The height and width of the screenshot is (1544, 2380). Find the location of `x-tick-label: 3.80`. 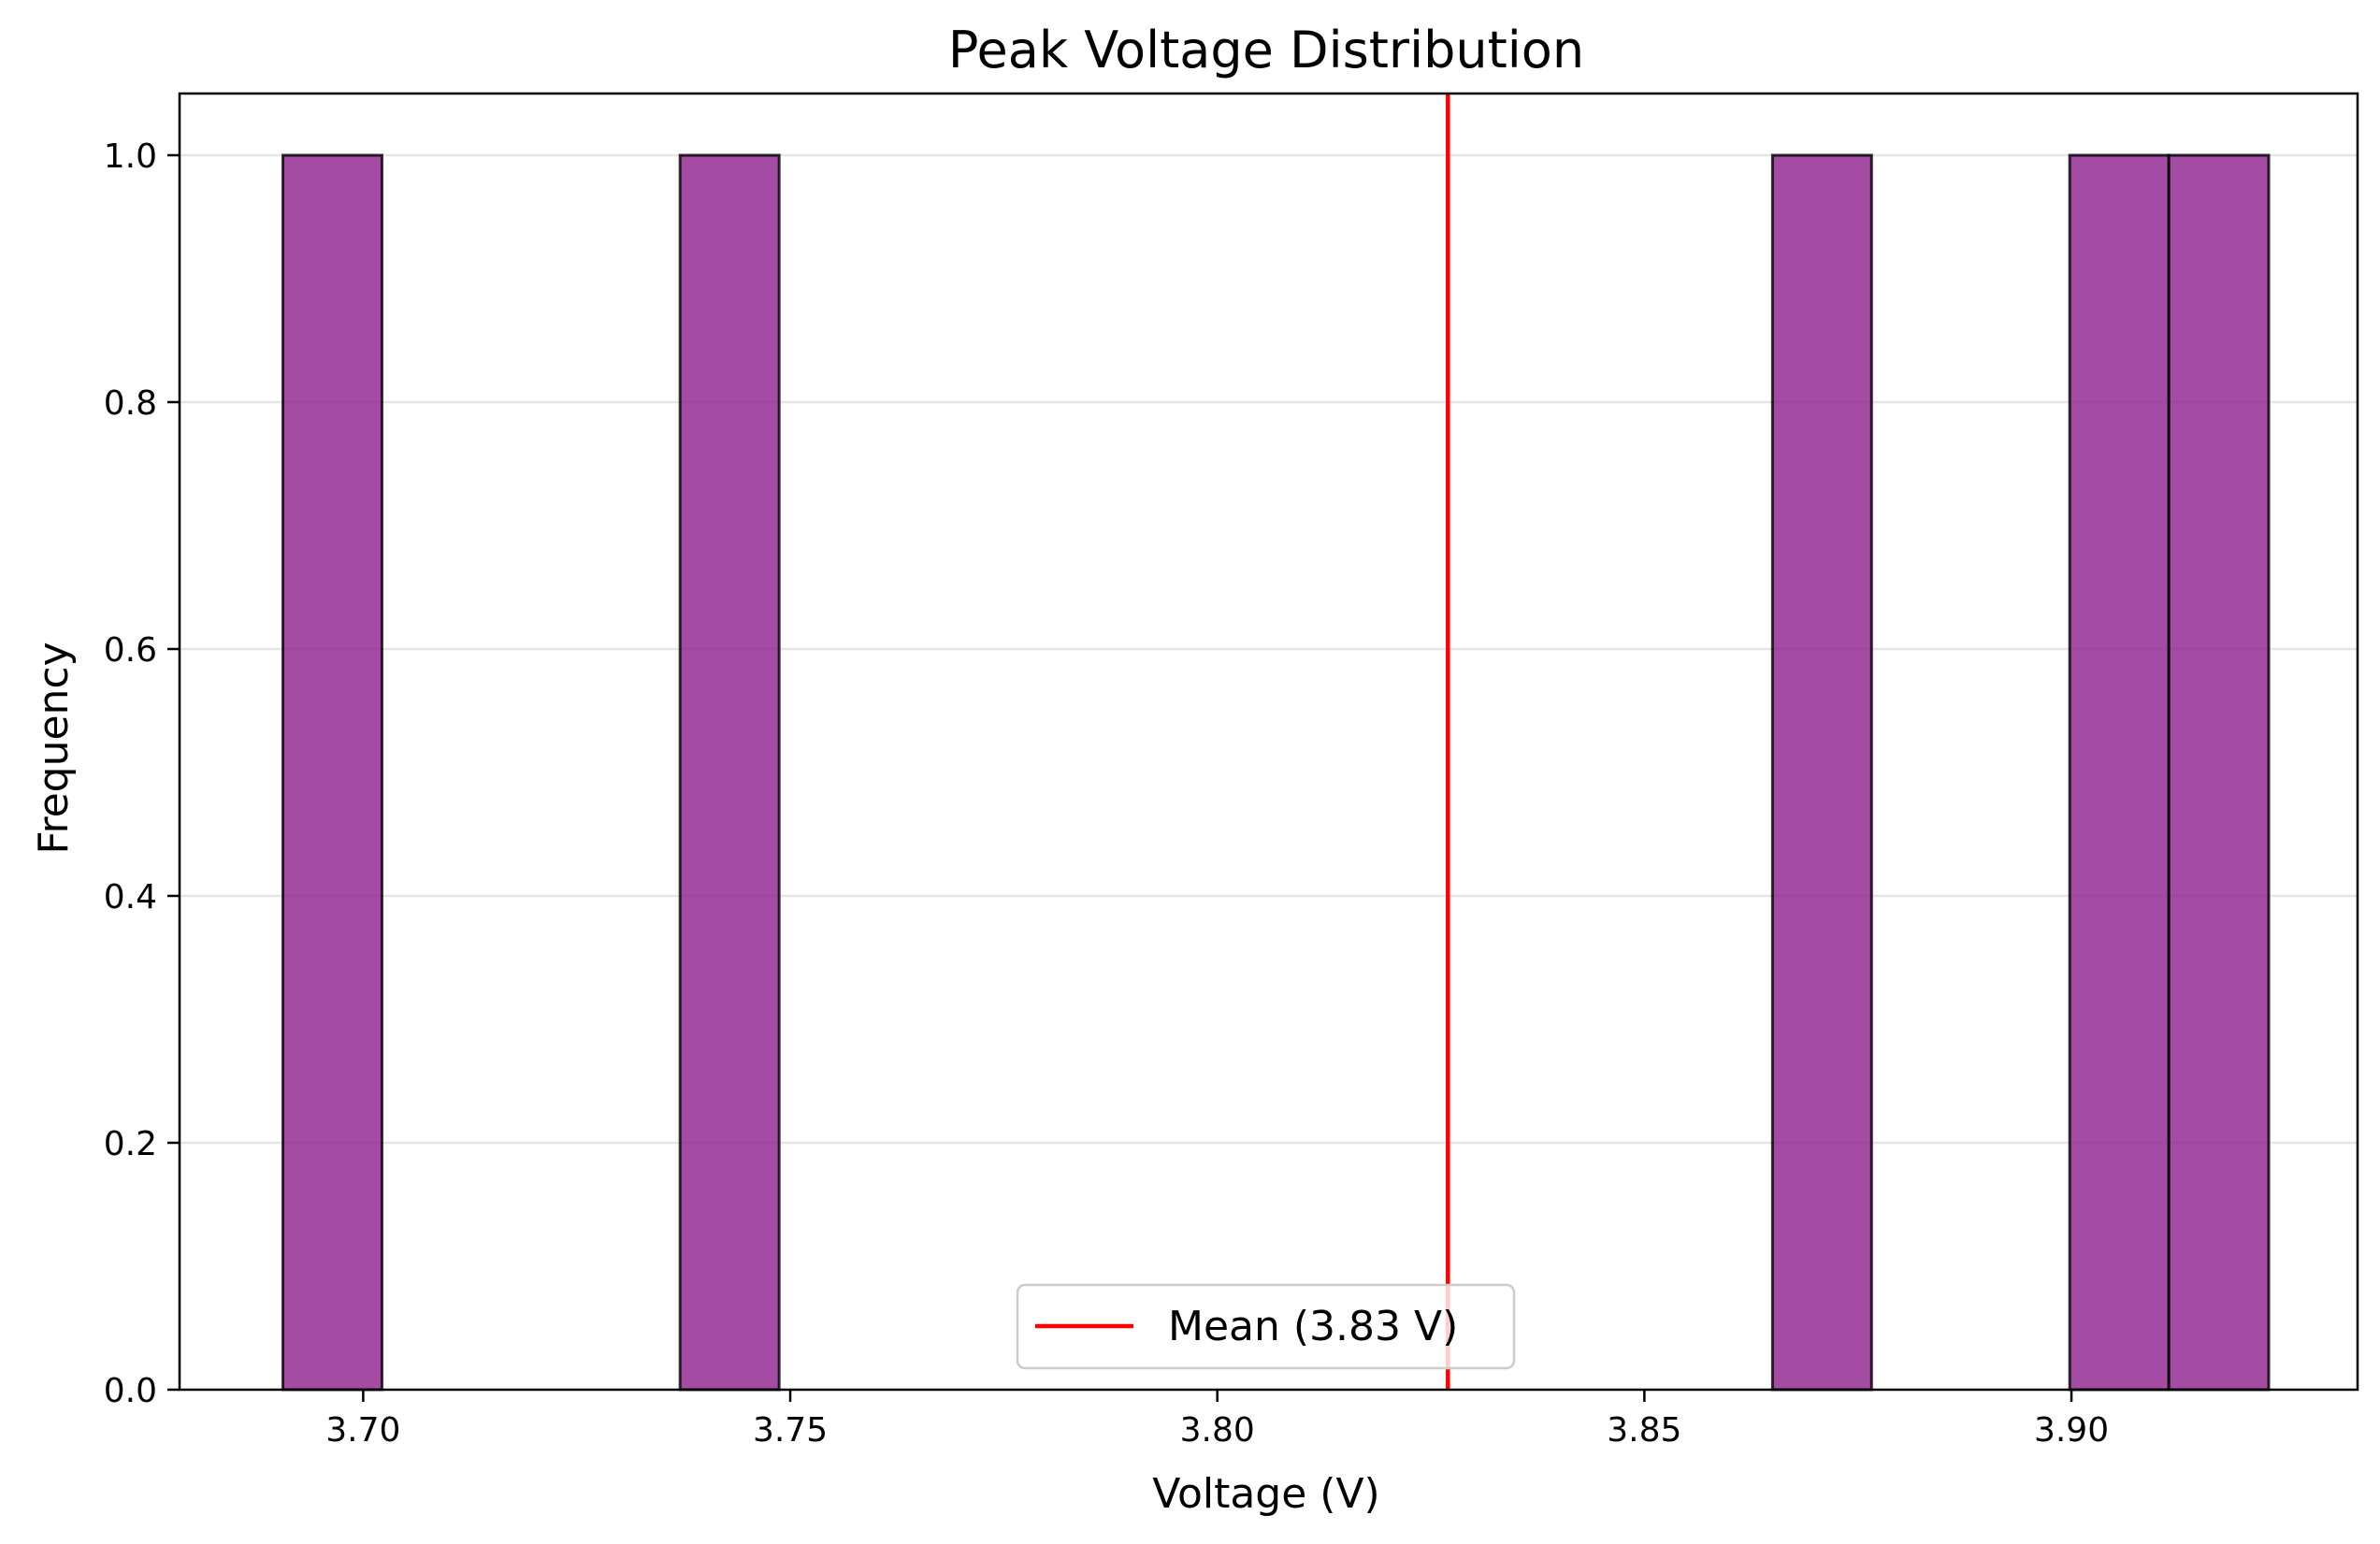

x-tick-label: 3.80 is located at coordinates (1217, 1430).